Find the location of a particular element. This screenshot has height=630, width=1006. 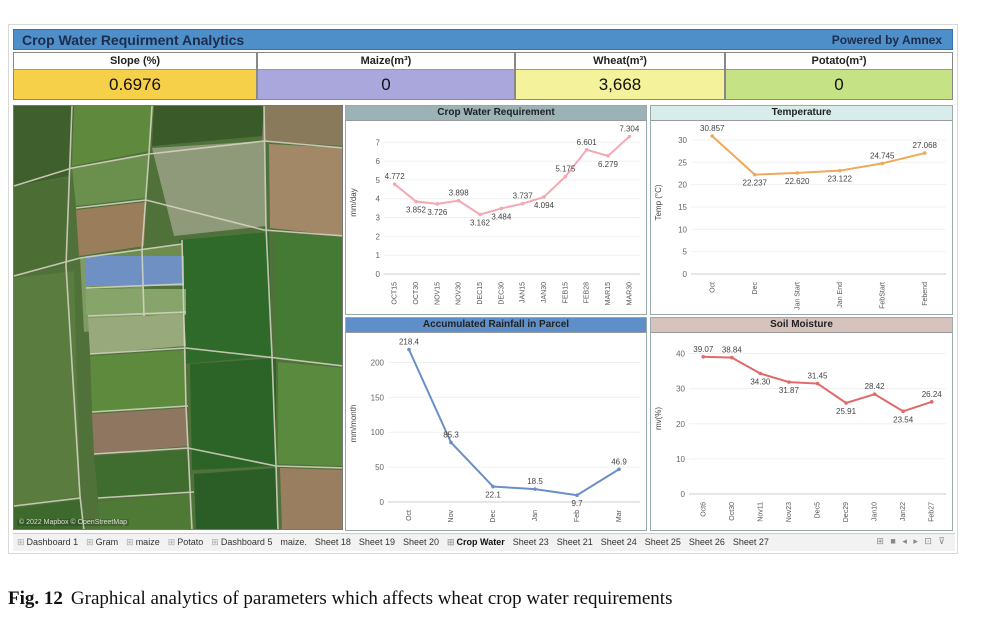

data-label: 23.54 is located at coordinates (903, 419).